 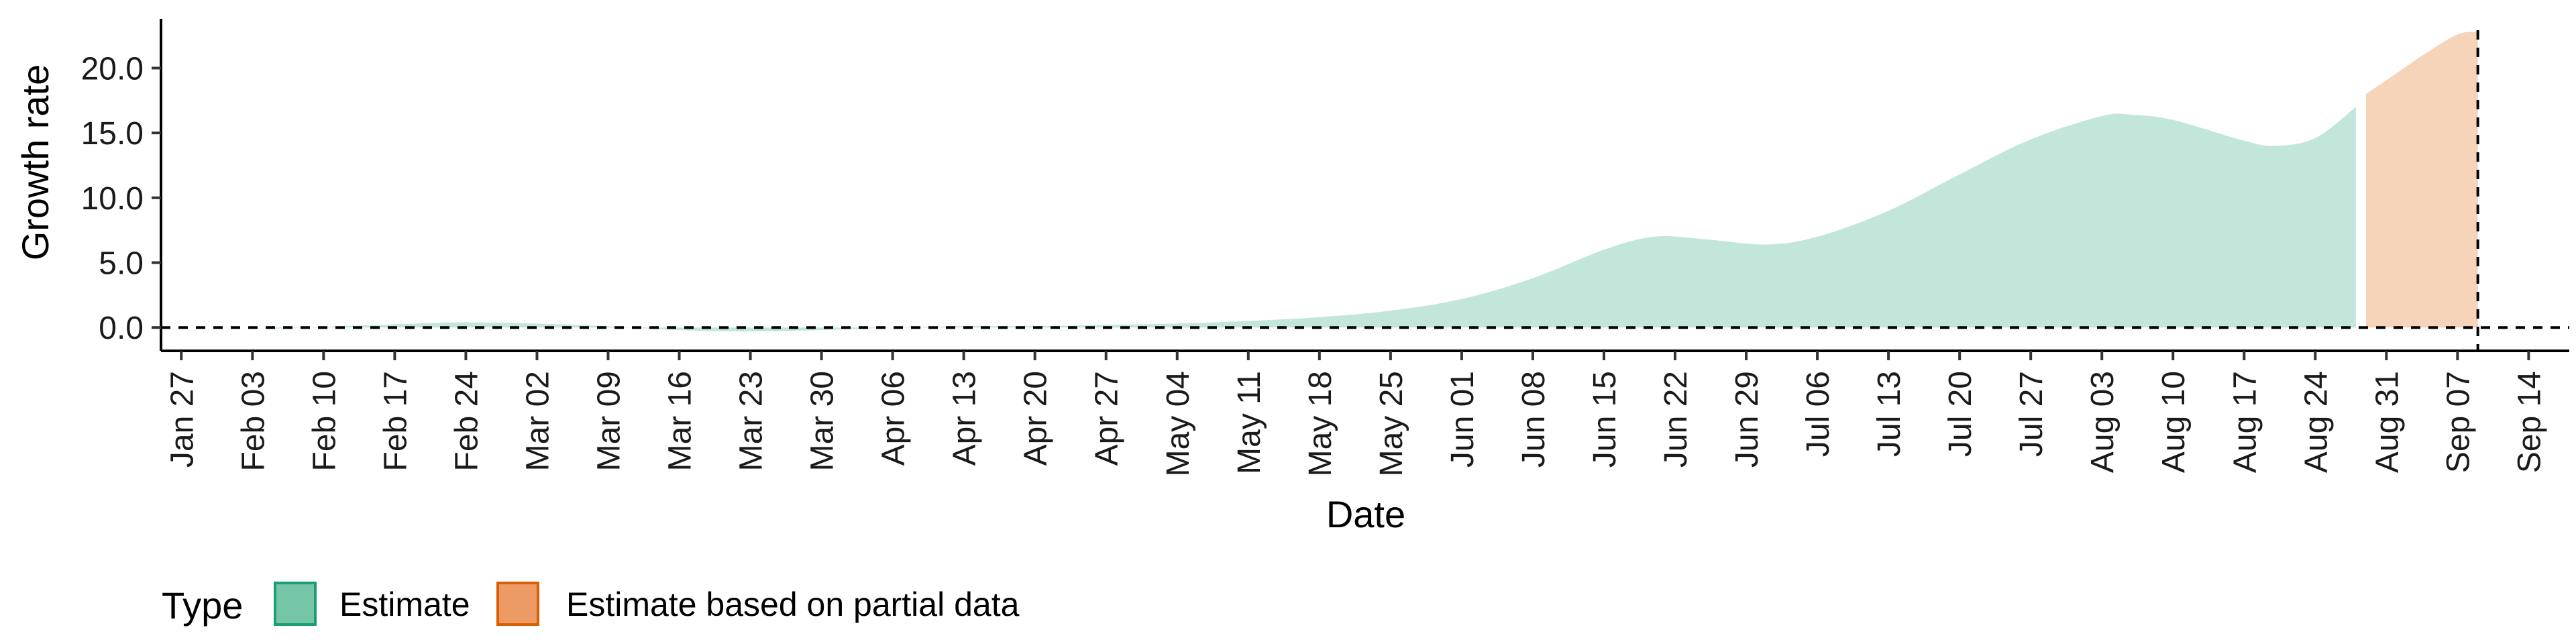 I want to click on x-tick-label: Aug 10, so click(x=2174, y=422).